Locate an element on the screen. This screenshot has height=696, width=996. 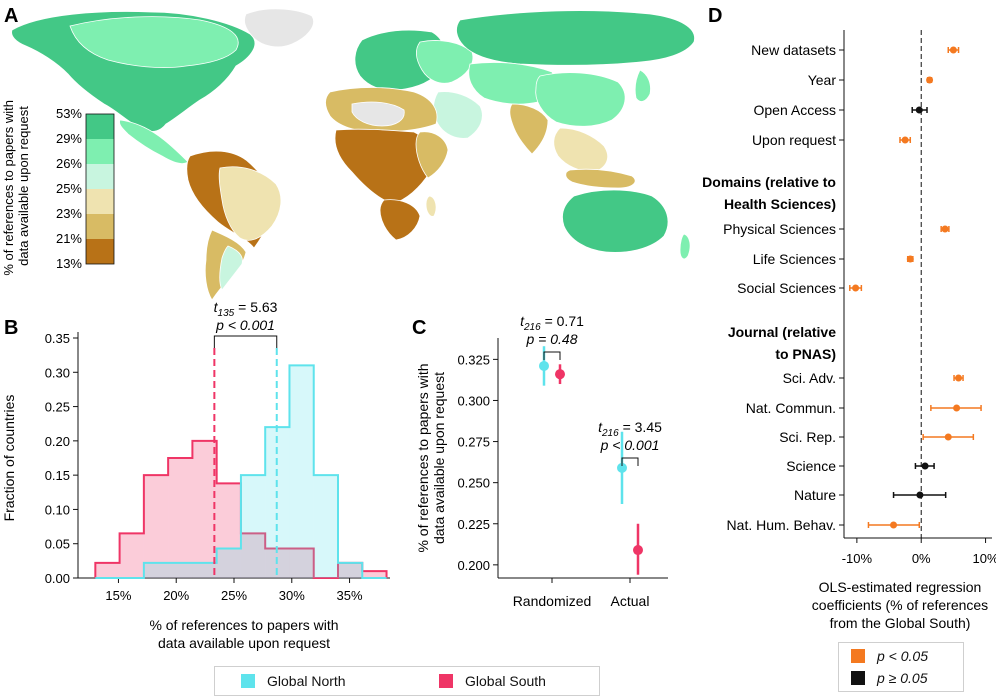
x-tick-label: 15% is located at coordinates (118, 595).